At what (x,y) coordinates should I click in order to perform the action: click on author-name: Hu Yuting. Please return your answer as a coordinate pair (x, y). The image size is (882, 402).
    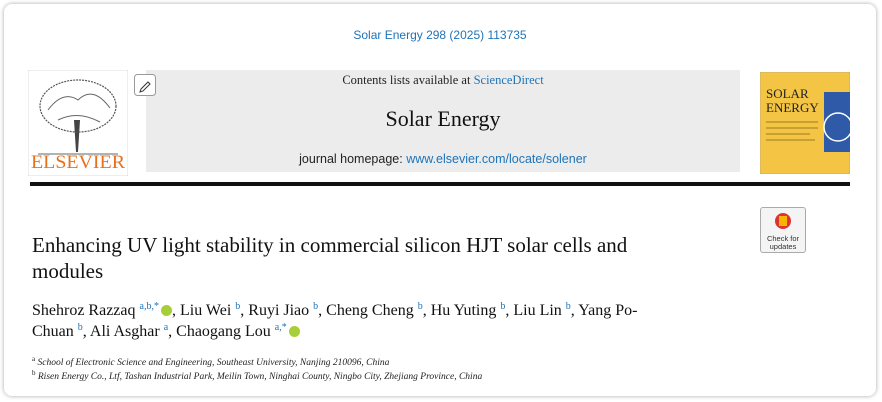
    Looking at the image, I should click on (463, 310).